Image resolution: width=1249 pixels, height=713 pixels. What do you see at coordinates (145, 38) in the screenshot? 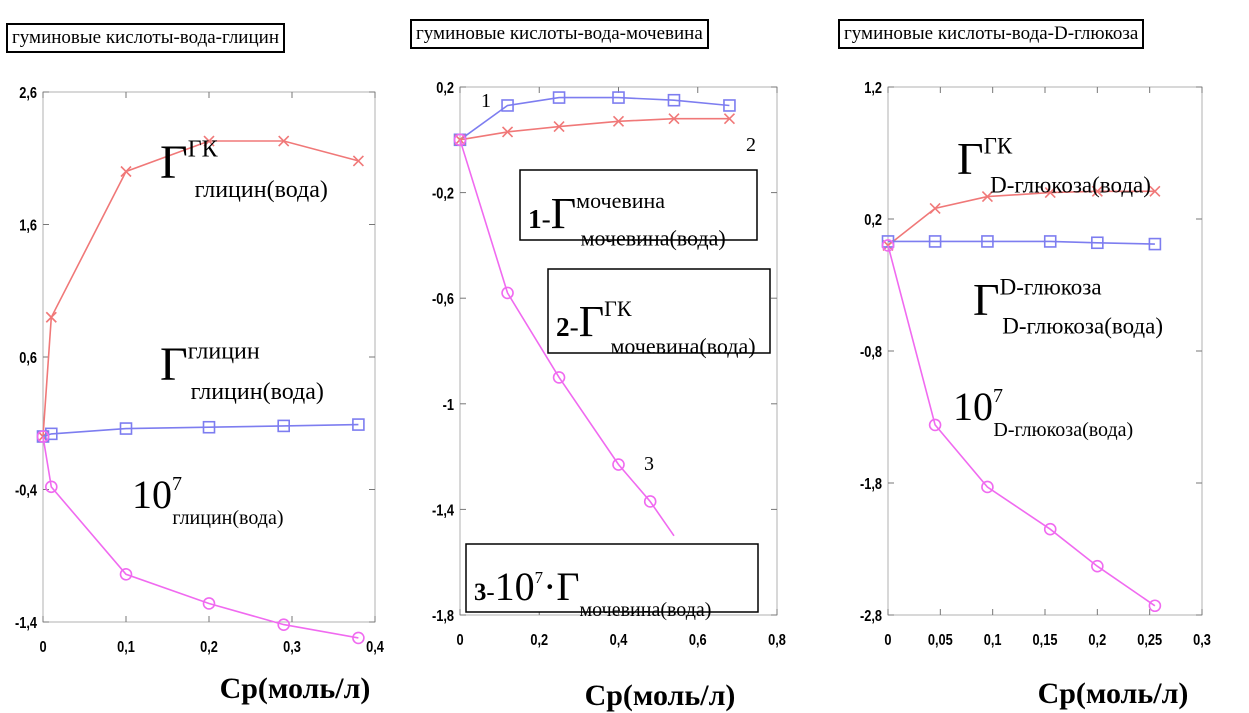
I see `chart-title-glycine: гуминовые кислоты-вода-глицин` at bounding box center [145, 38].